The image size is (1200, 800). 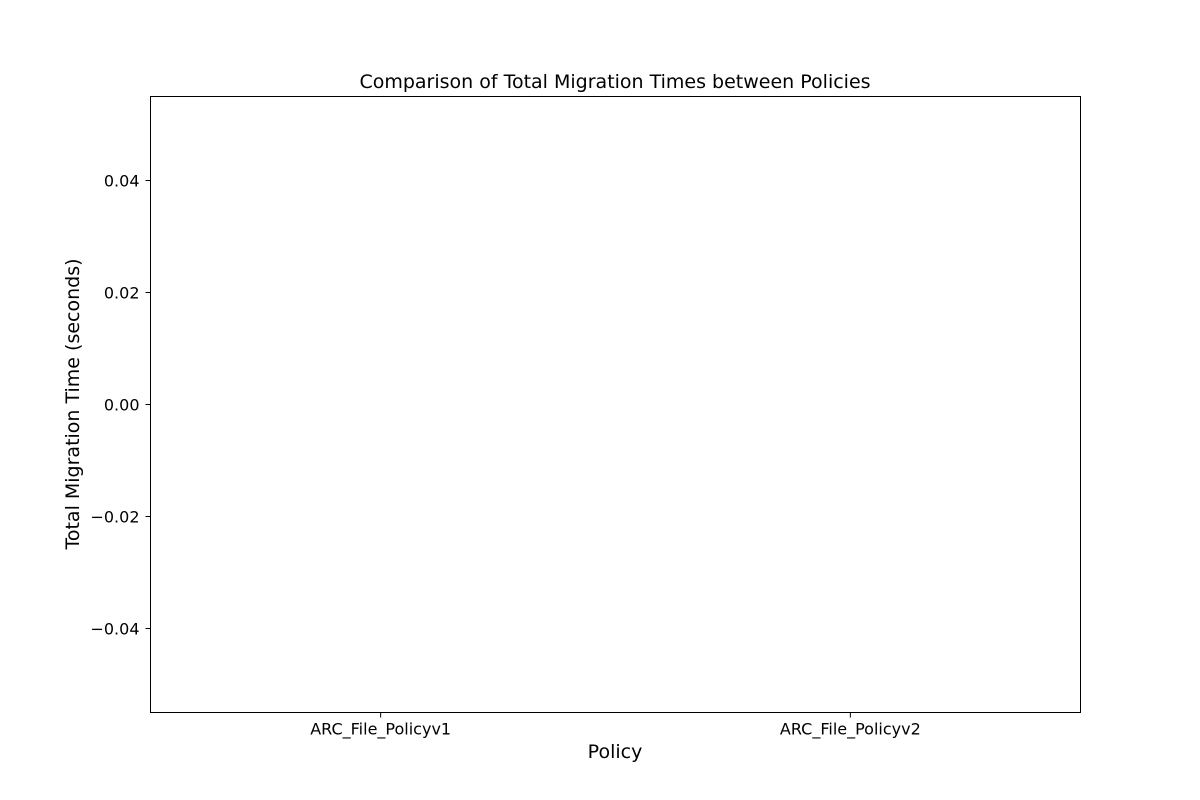 I want to click on x-axis-label: Policy, so click(x=615, y=752).